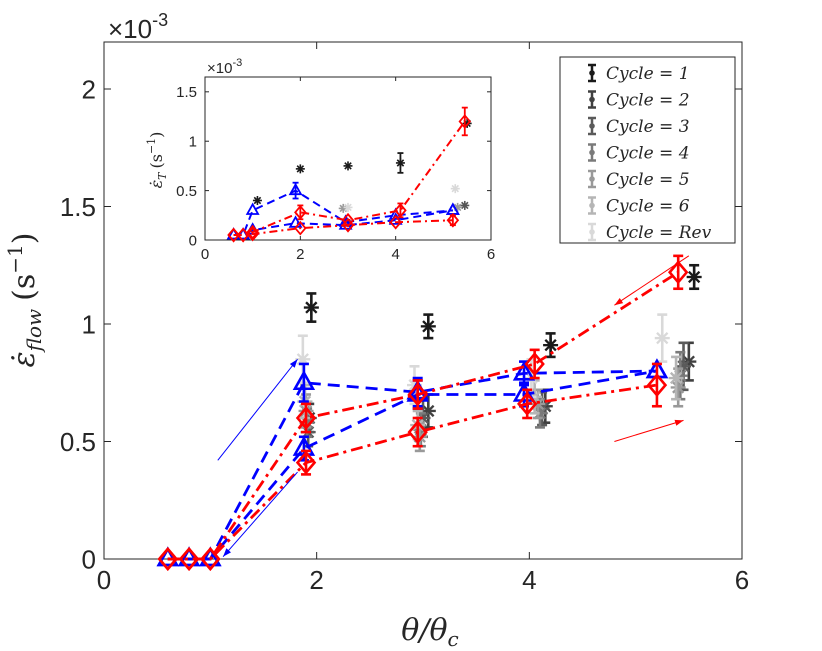 Image resolution: width=822 pixels, height=651 pixels. Describe the element at coordinates (24, 300) in the screenshot. I see `y-axis-title: ε̇flow(s−1)` at that location.